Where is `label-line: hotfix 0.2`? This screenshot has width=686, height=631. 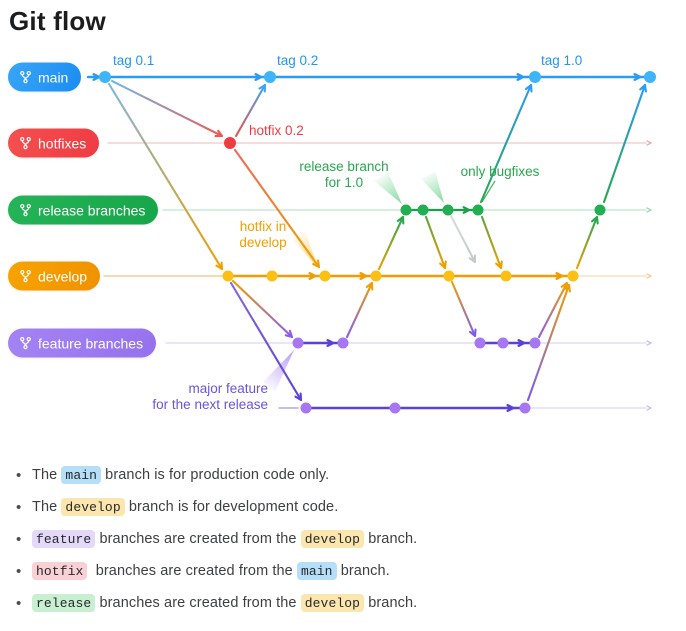 label-line: hotfix 0.2 is located at coordinates (276, 130).